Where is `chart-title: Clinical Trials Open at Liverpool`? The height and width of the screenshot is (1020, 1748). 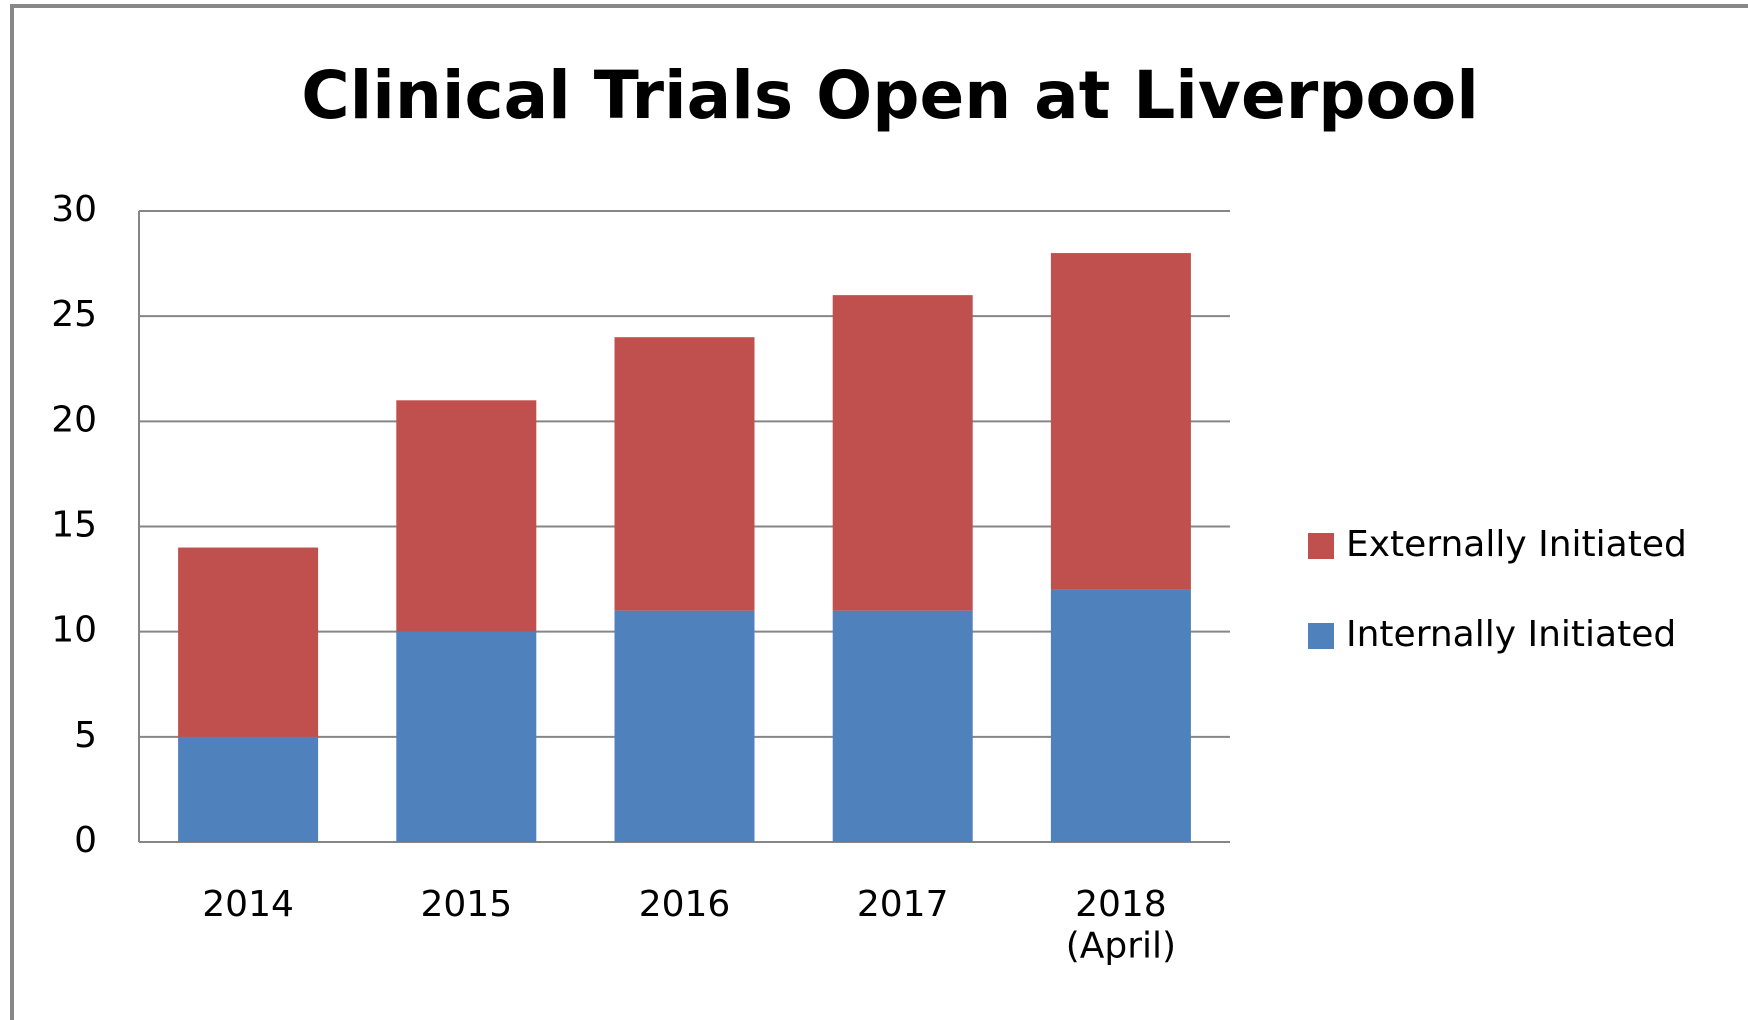
chart-title: Clinical Trials Open at Liverpool is located at coordinates (890, 95).